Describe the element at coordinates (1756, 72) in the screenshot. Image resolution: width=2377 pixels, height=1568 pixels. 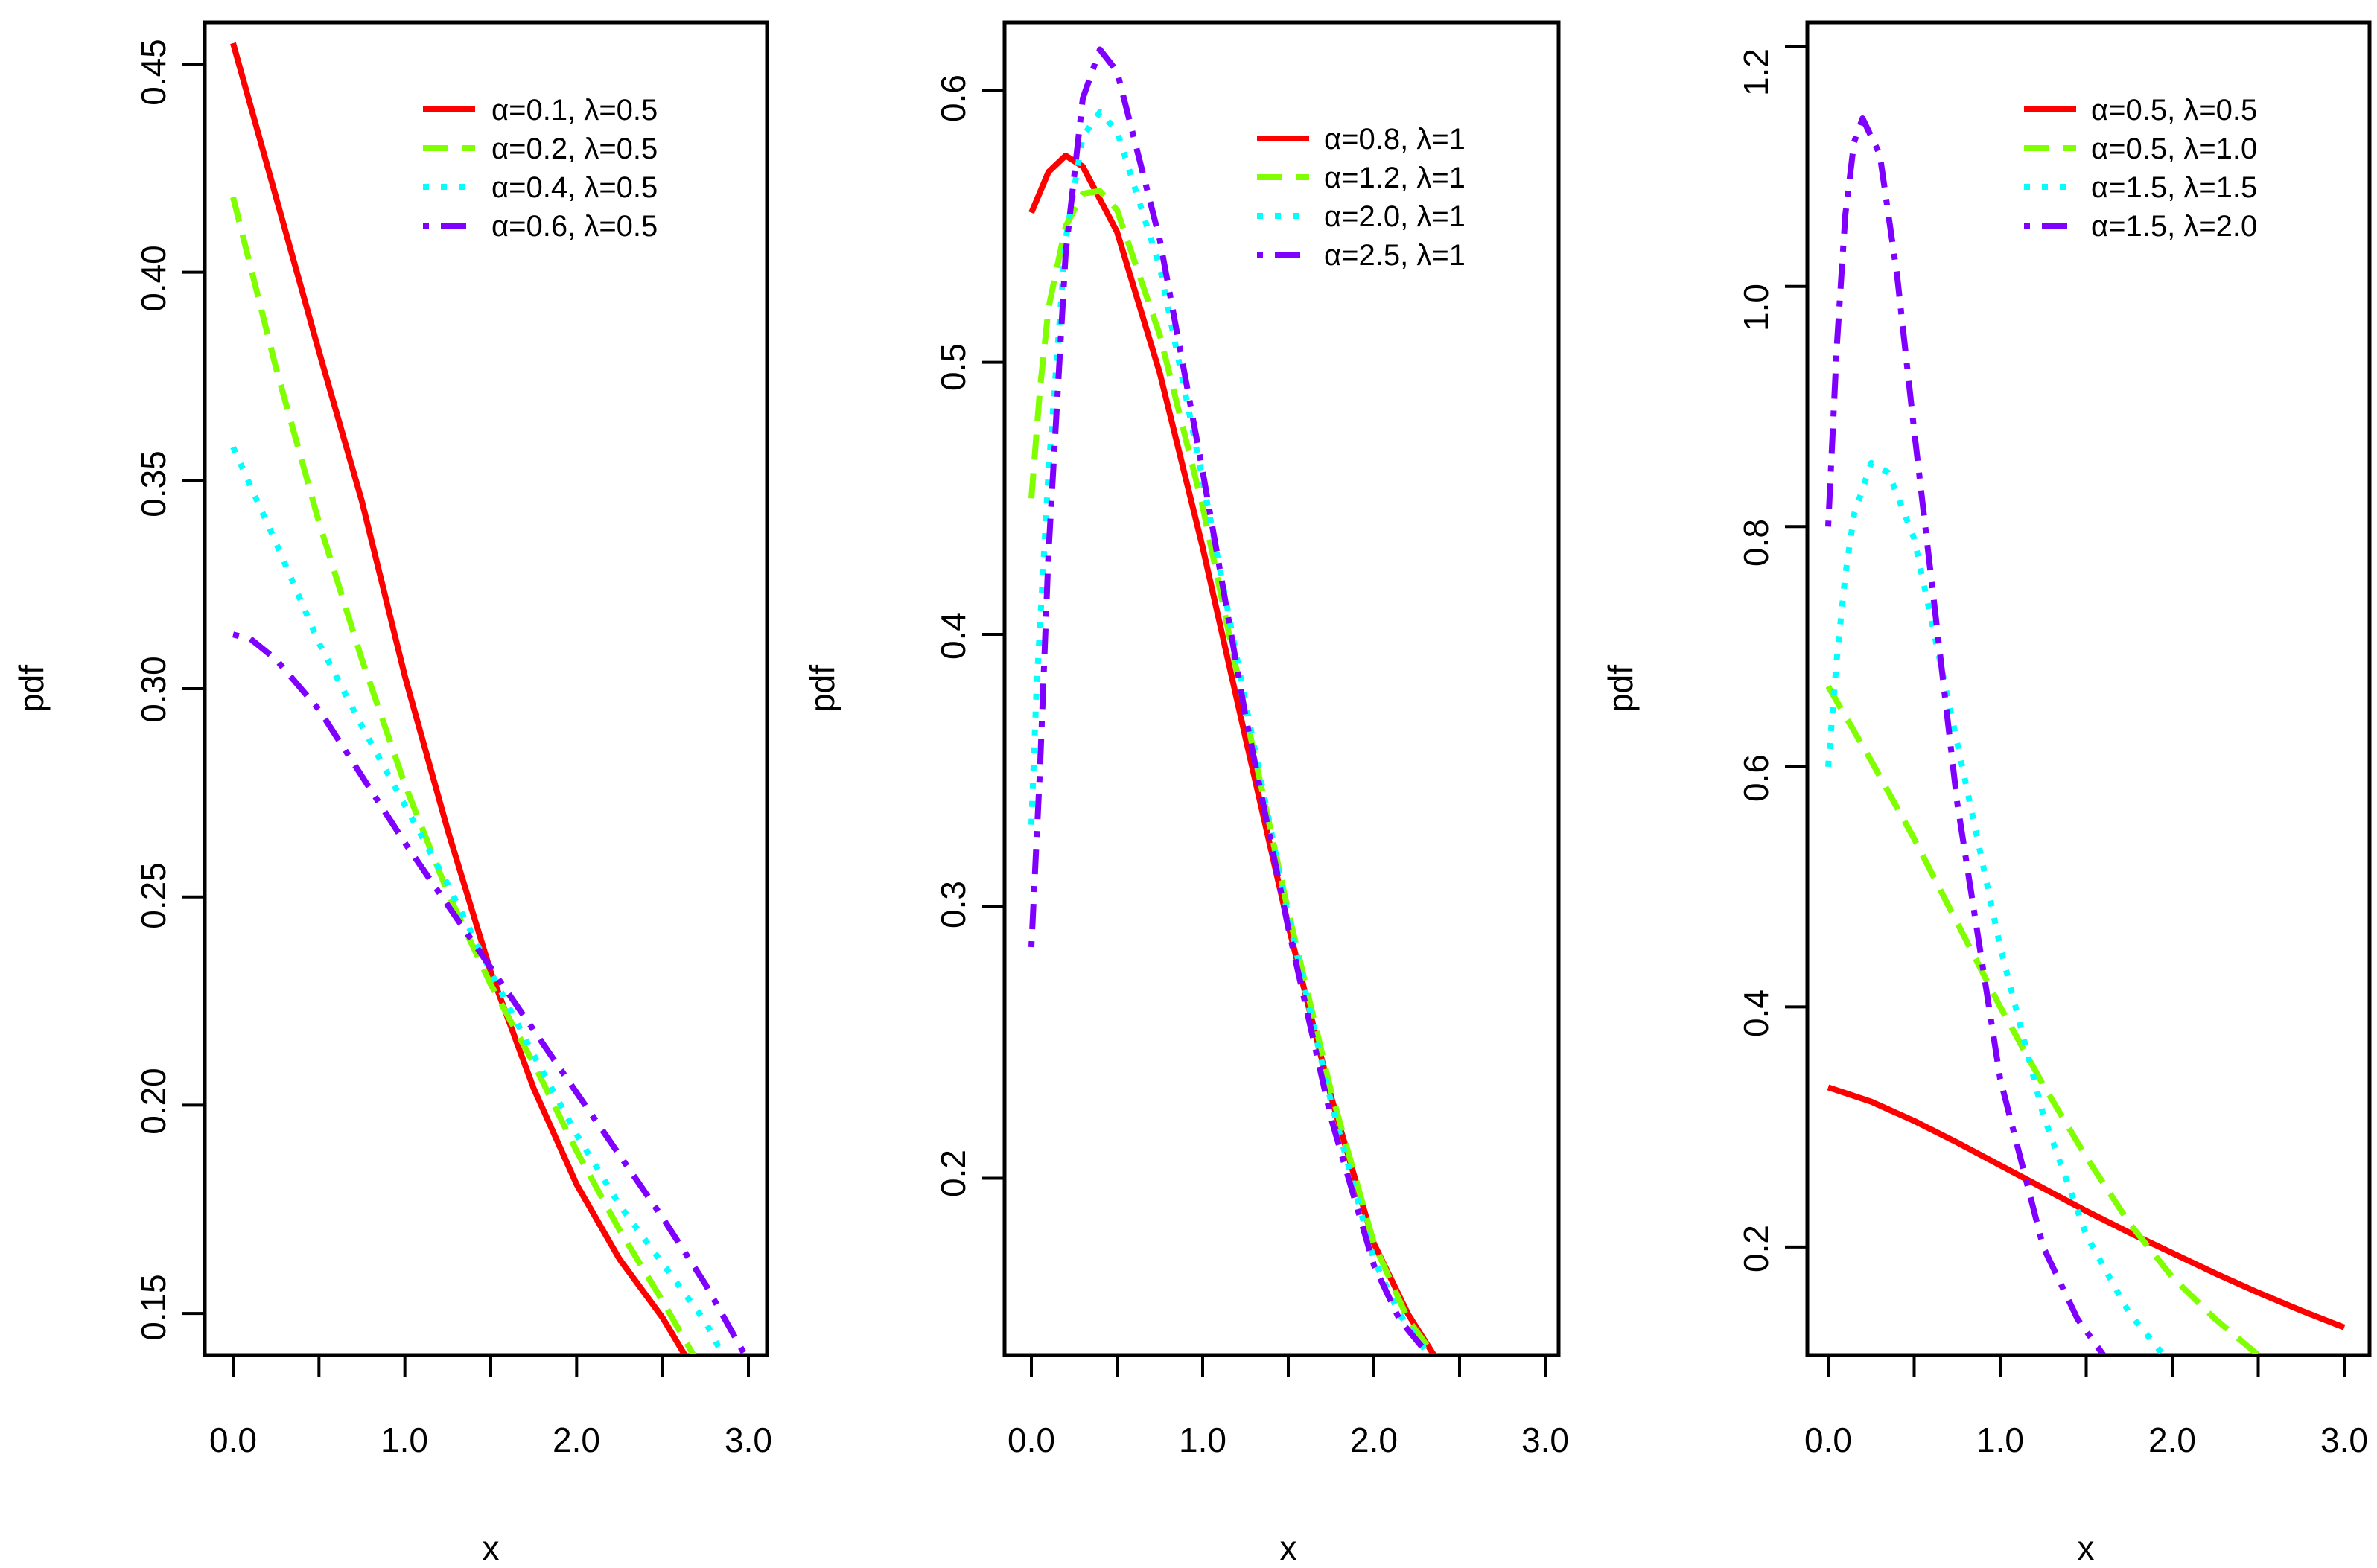
I see `y-tick-label: 1.2` at that location.